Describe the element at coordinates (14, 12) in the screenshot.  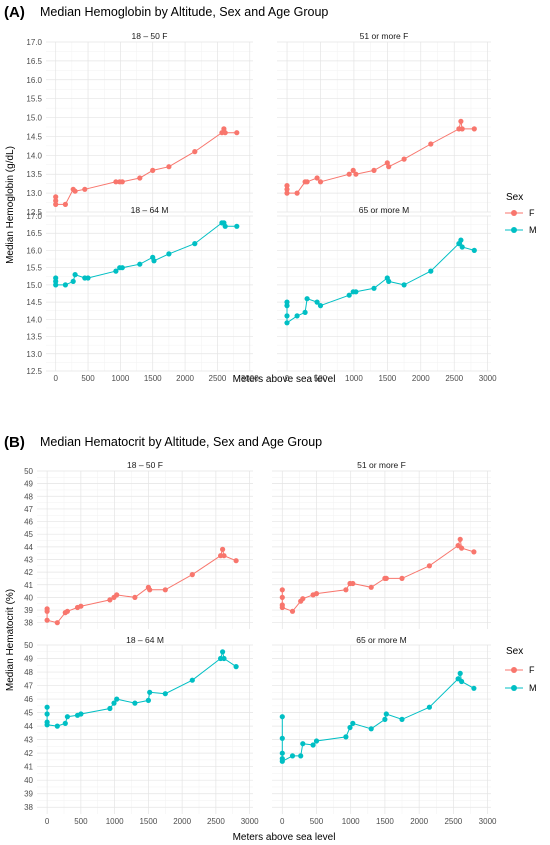
I see `panel-a-letter: (A)` at that location.